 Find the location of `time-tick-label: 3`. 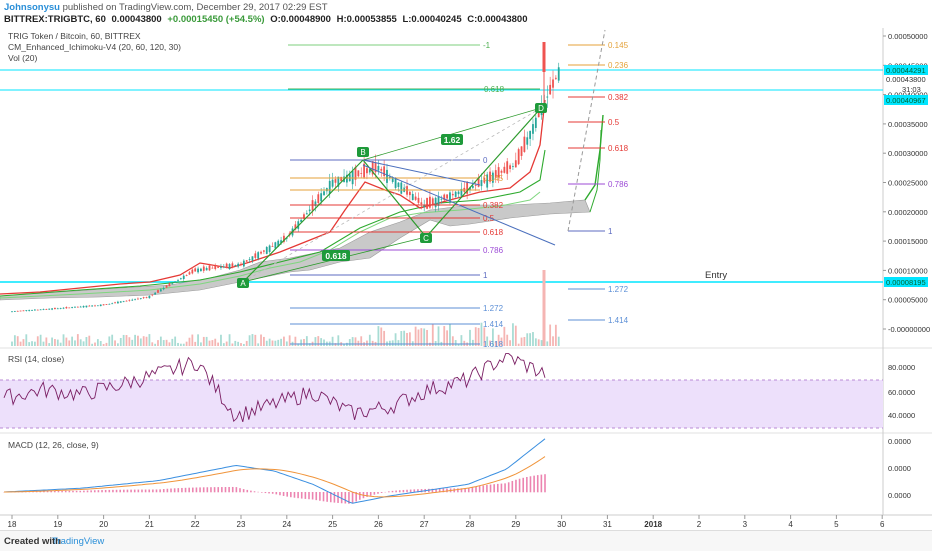

time-tick-label: 3 is located at coordinates (745, 524).